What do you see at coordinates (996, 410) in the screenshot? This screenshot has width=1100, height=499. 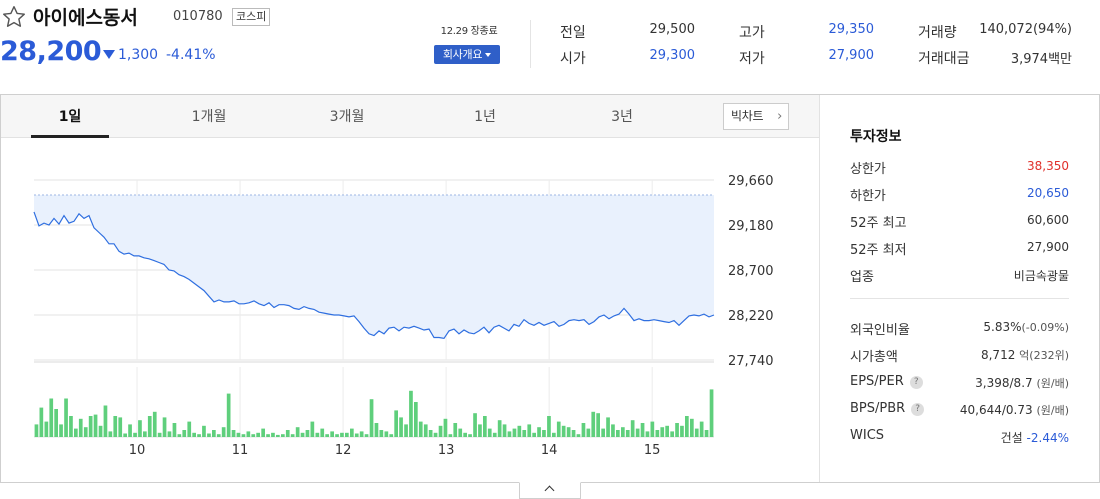 I see `bps-pbr-figures: 40,644/0.73` at bounding box center [996, 410].